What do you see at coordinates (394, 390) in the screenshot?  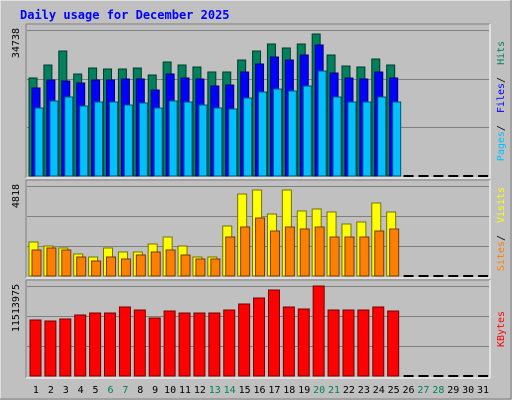 I see `x-label-day: 25` at bounding box center [394, 390].